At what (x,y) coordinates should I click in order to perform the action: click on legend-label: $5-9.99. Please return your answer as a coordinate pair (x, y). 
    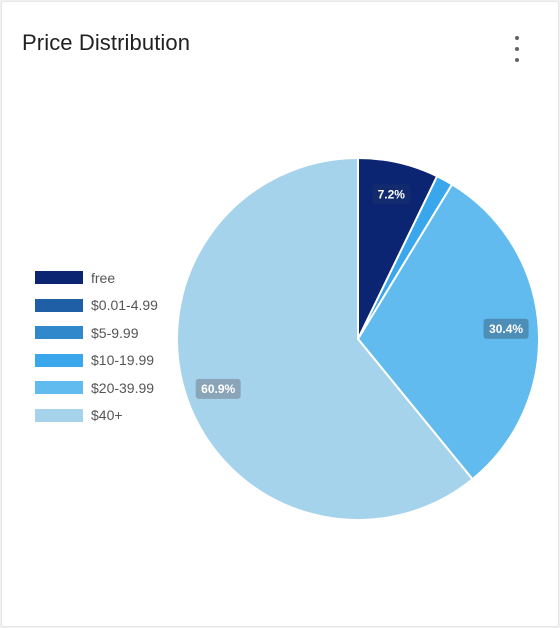
    Looking at the image, I should click on (115, 332).